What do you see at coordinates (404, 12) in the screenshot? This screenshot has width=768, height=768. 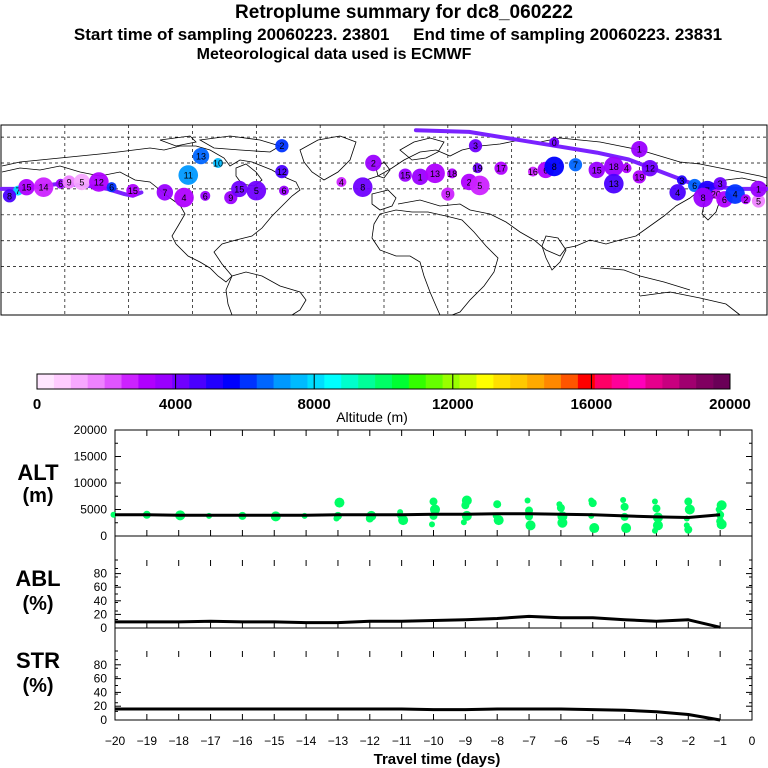 I see `chart-title: Retroplume summary for dc8_060222` at bounding box center [404, 12].